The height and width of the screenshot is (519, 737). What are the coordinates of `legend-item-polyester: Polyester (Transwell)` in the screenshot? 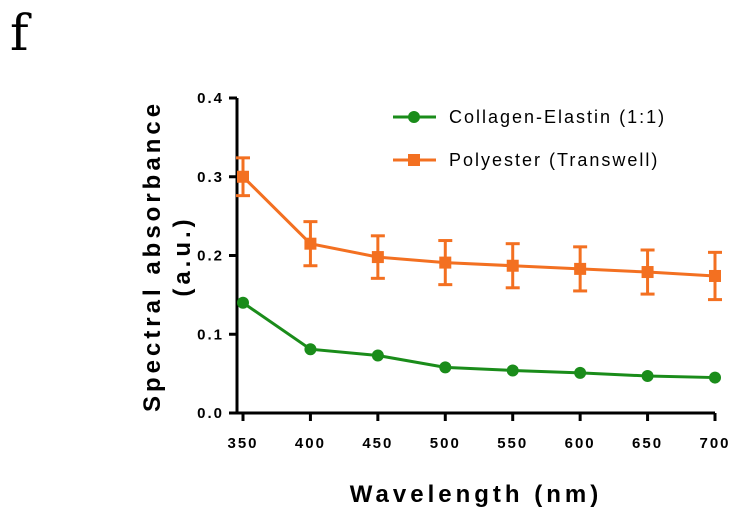 It's located at (526, 160).